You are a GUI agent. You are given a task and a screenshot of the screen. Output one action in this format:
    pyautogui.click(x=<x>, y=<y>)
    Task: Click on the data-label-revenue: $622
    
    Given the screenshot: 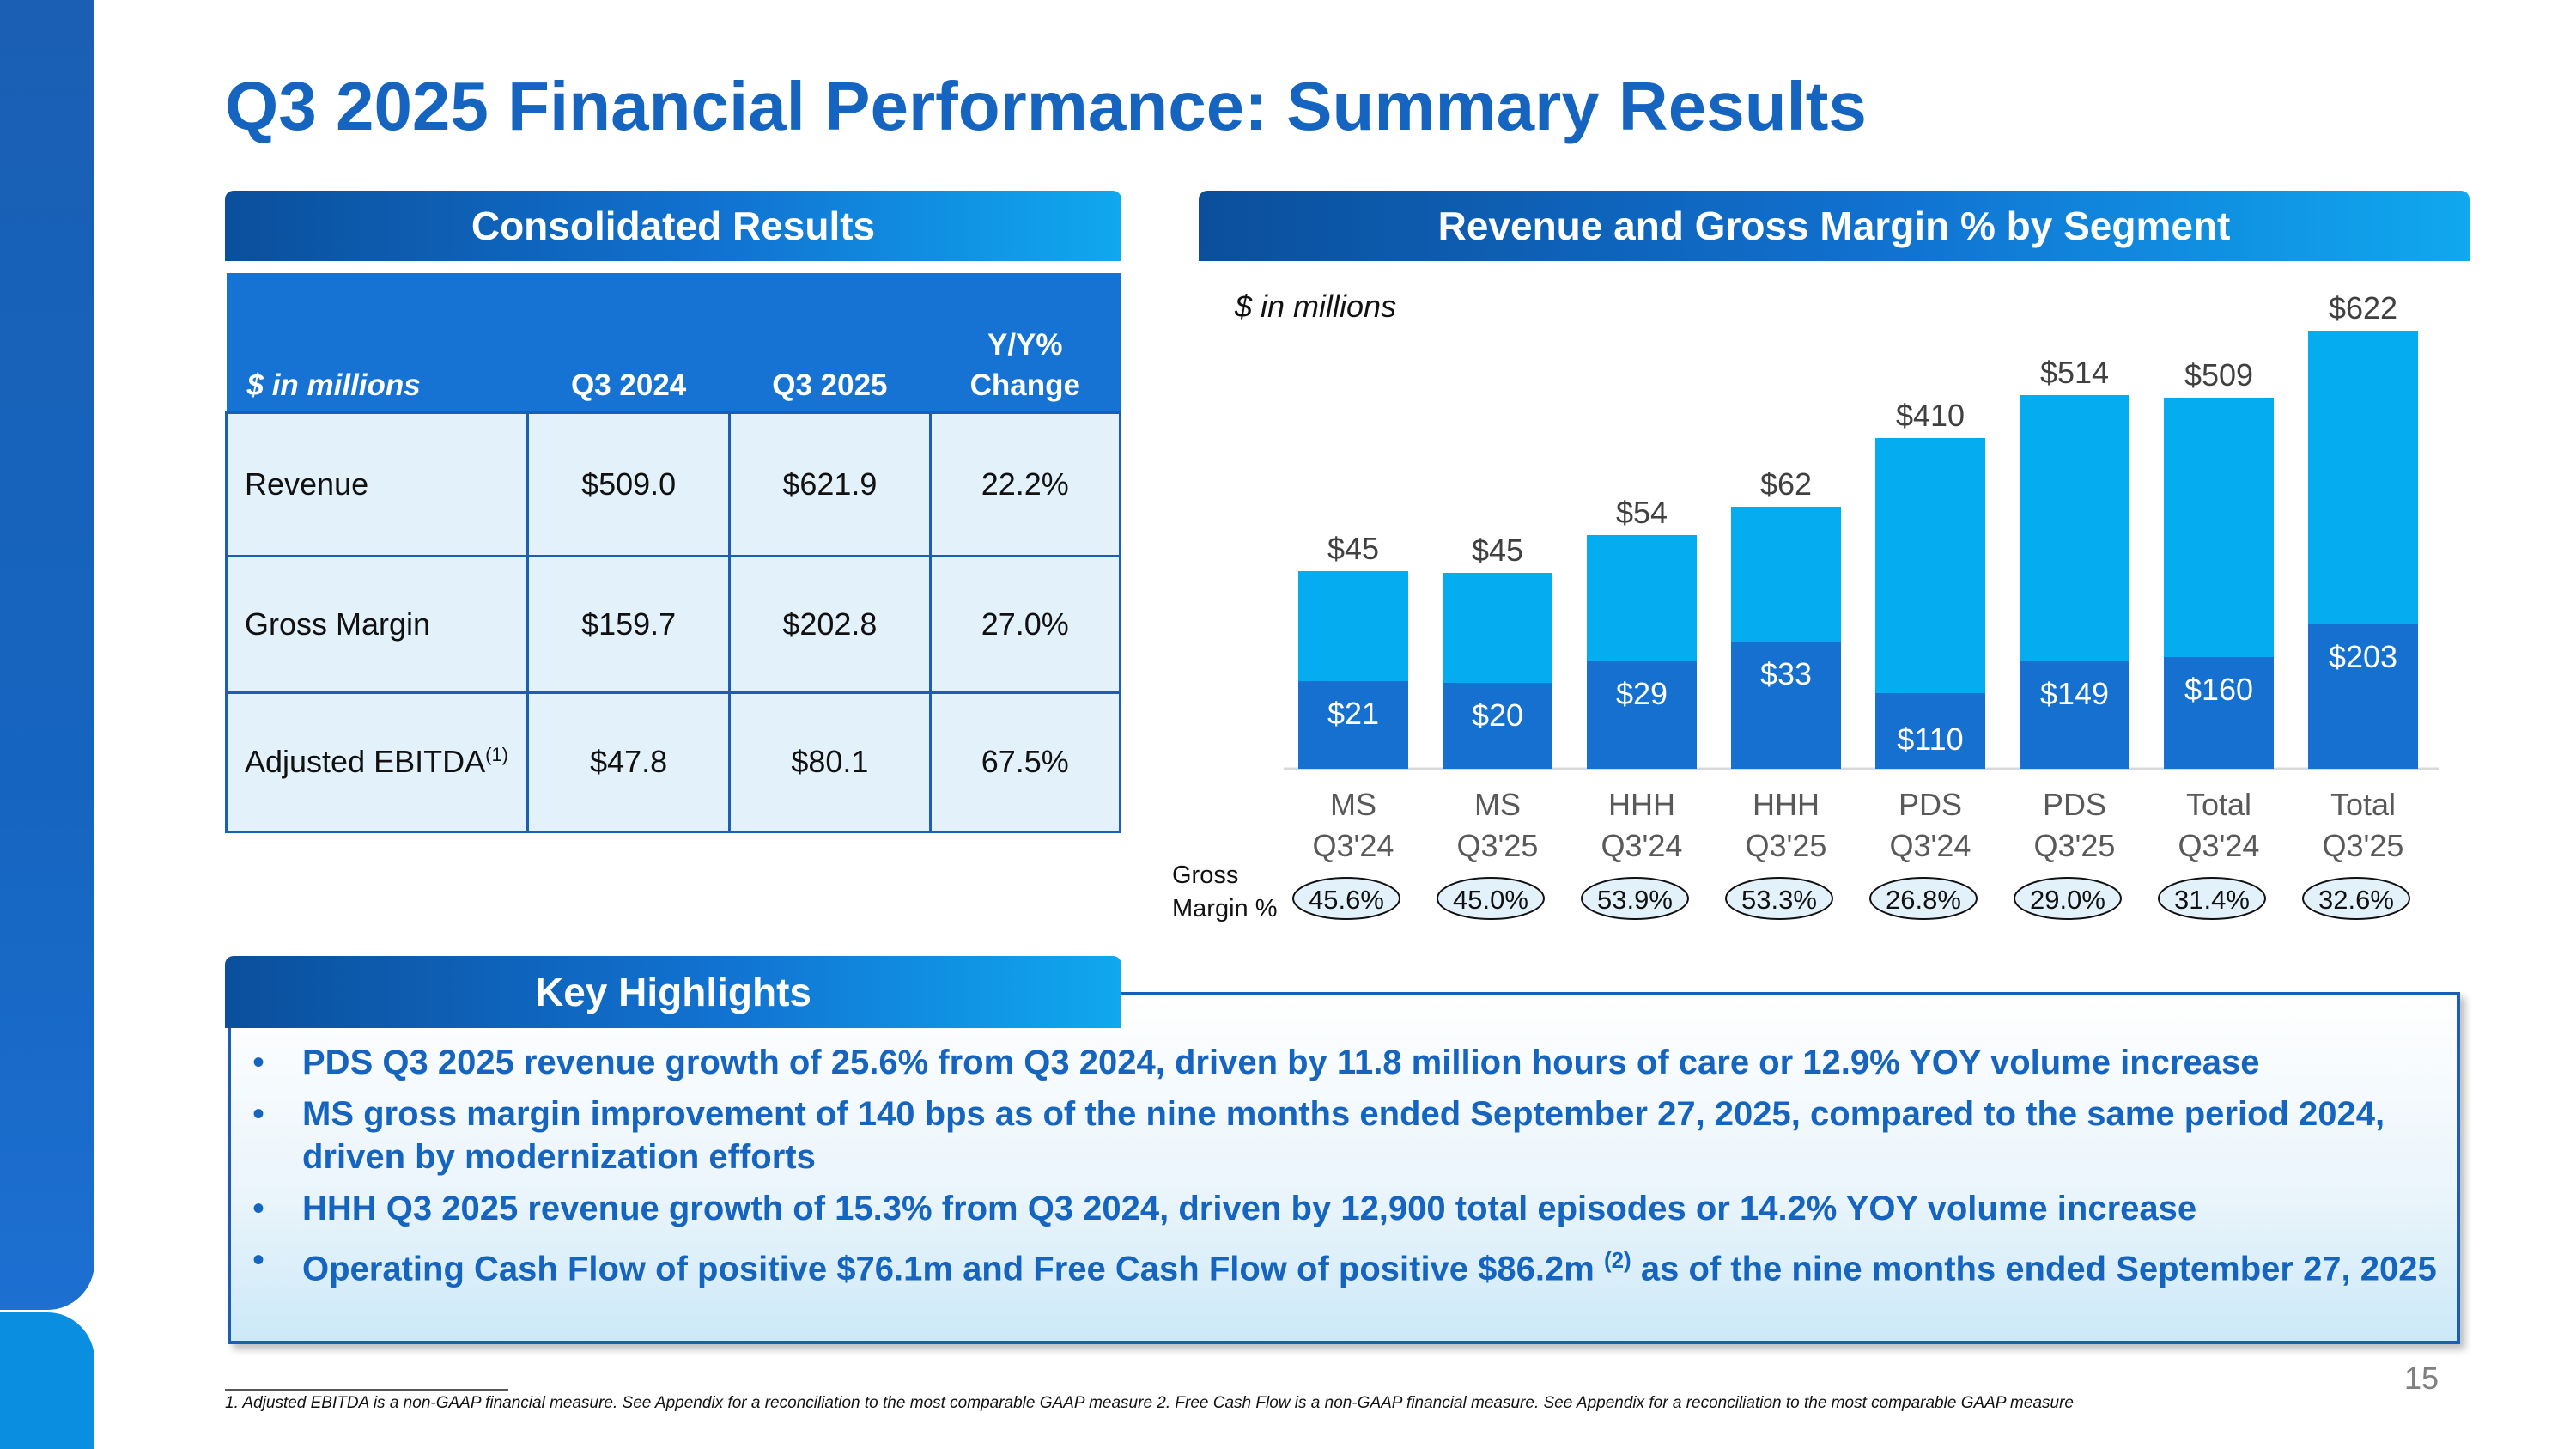 What is the action you would take?
    pyautogui.click(x=2363, y=308)
    